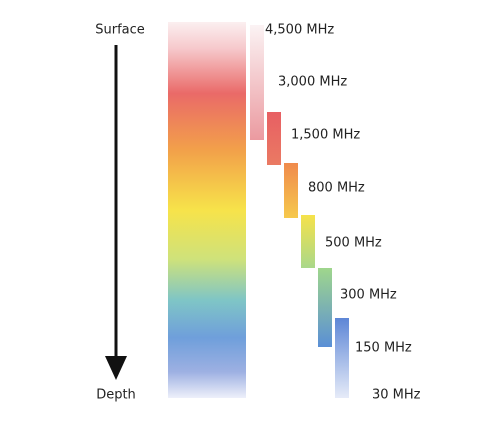  What do you see at coordinates (312, 82) in the screenshot?
I see `frequency-label: 3,000 MHz` at bounding box center [312, 82].